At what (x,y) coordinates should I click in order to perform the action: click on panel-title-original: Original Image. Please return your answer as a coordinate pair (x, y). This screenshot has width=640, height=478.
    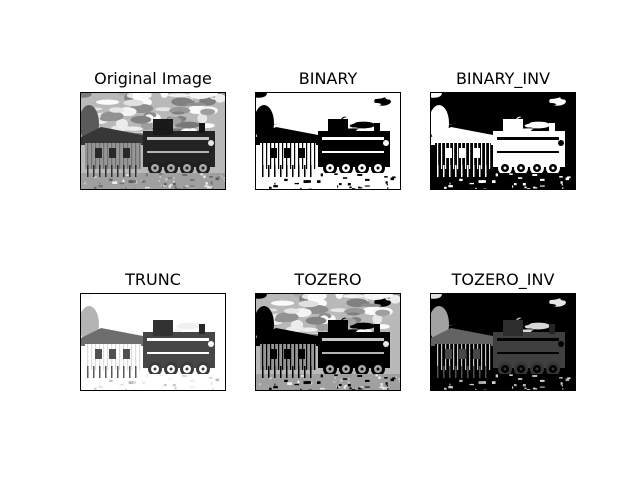
    Looking at the image, I should click on (153, 78).